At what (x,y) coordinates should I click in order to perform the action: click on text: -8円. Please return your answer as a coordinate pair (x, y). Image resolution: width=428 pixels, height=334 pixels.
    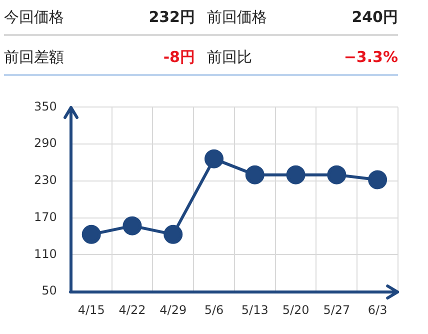
    Looking at the image, I should click on (179, 57).